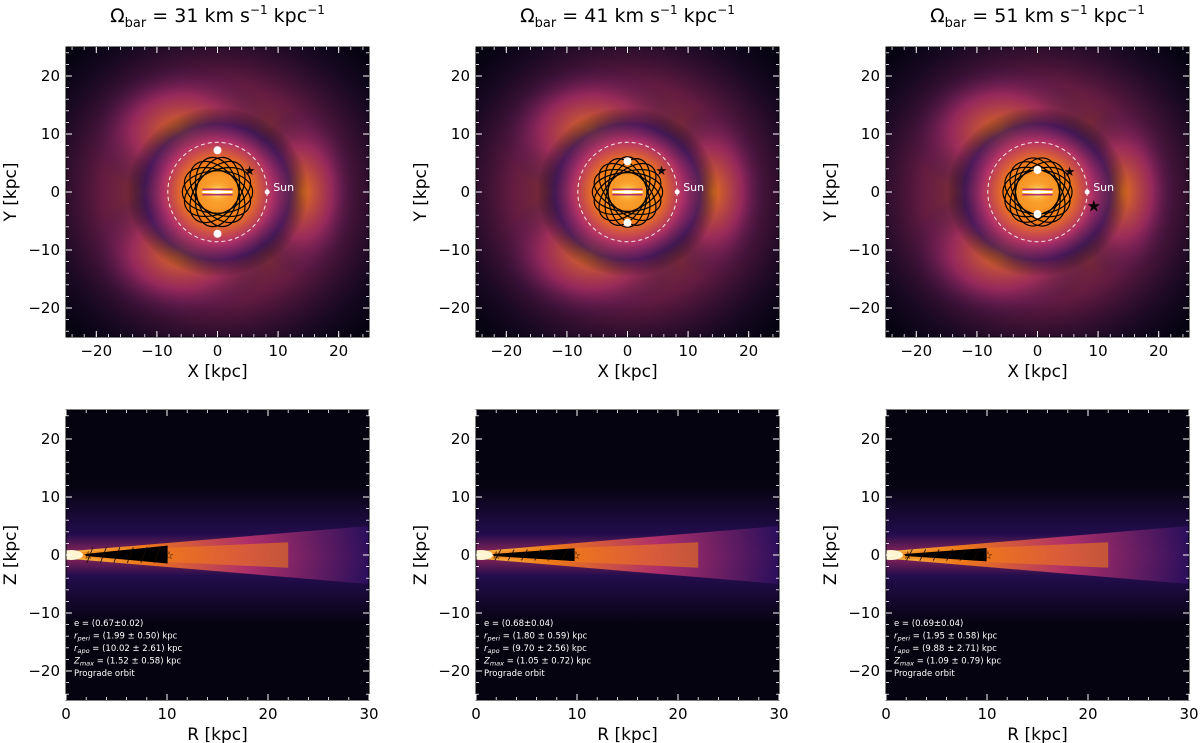 The height and width of the screenshot is (743, 1200). What do you see at coordinates (11, 192) in the screenshot?
I see `y-axis-label: Y [kpc]` at bounding box center [11, 192].